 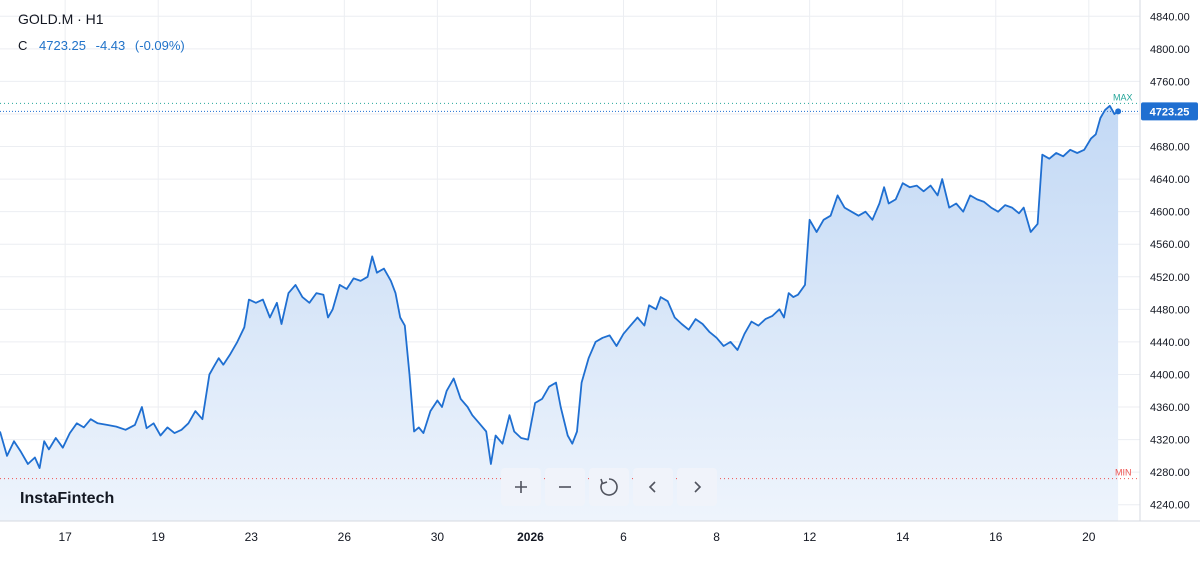 What do you see at coordinates (63, 45) in the screenshot?
I see `close-value: 4723.25` at bounding box center [63, 45].